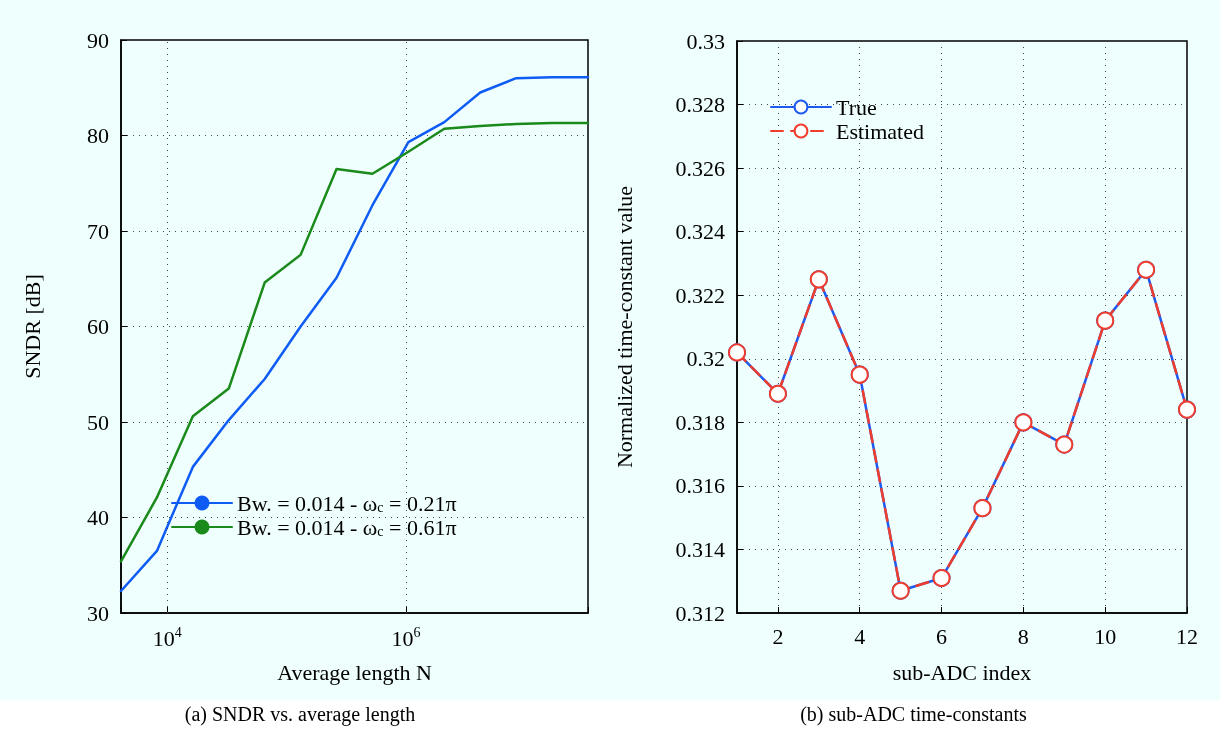 The height and width of the screenshot is (731, 1227). What do you see at coordinates (98, 517) in the screenshot?
I see `y-tick-label: 40` at bounding box center [98, 517].